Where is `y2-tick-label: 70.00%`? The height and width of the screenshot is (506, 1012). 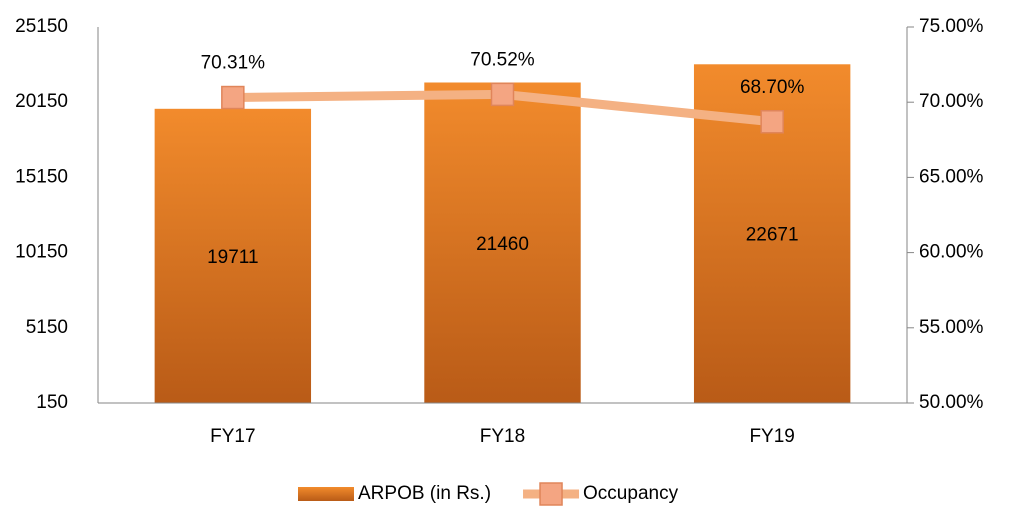 y2-tick-label: 70.00% is located at coordinates (951, 101).